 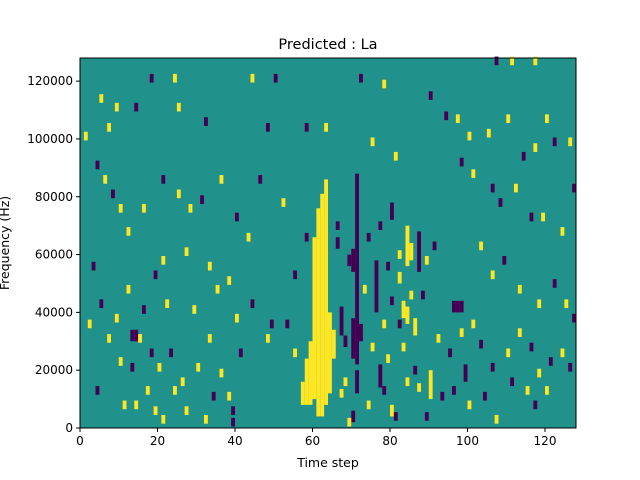 I want to click on x-axis-label: Time step, so click(x=327, y=462).